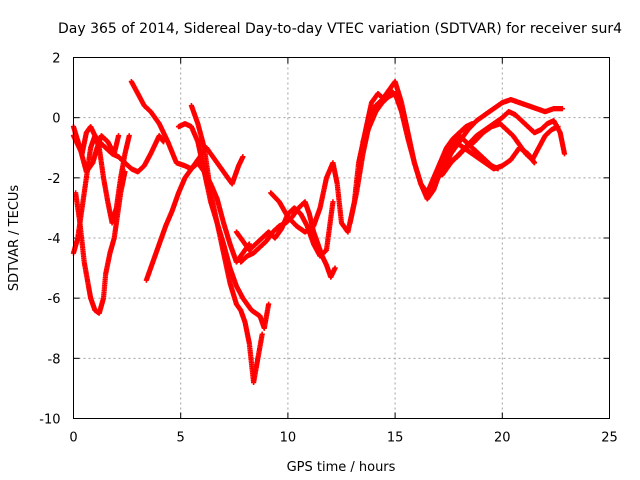  Describe the element at coordinates (14, 238) in the screenshot. I see `y-axis-label: SDTVAR / TECUs` at that location.